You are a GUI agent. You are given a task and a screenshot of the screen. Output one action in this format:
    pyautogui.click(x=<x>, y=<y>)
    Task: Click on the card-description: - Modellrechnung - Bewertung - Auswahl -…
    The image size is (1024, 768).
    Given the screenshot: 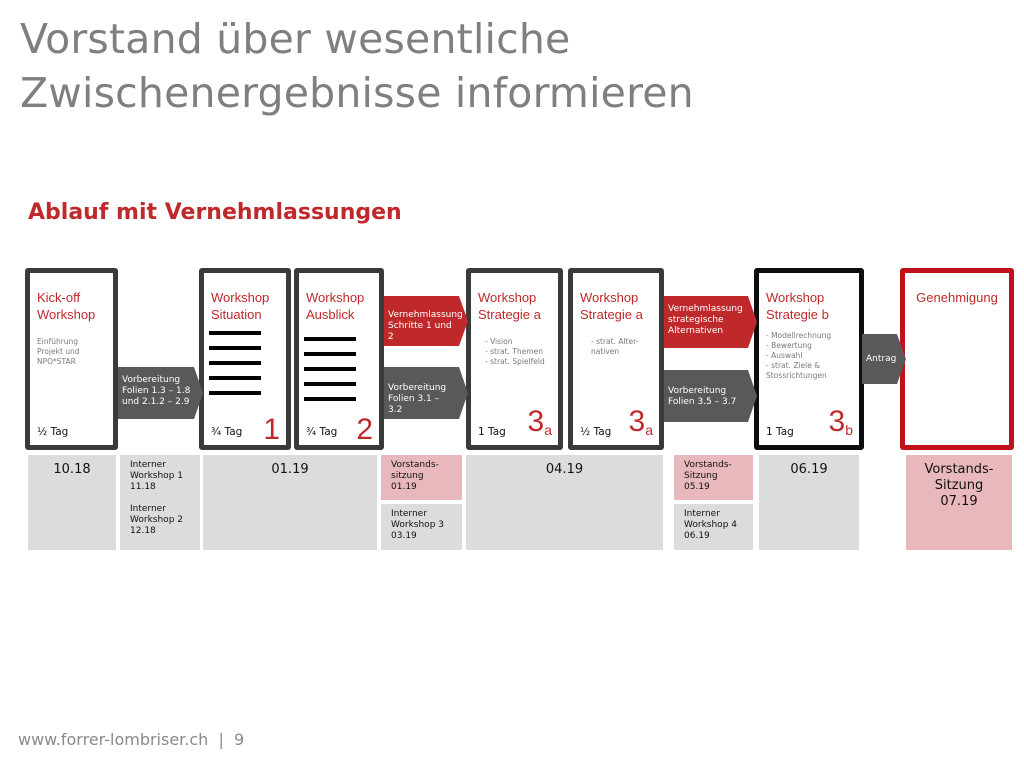 What is the action you would take?
    pyautogui.click(x=799, y=355)
    